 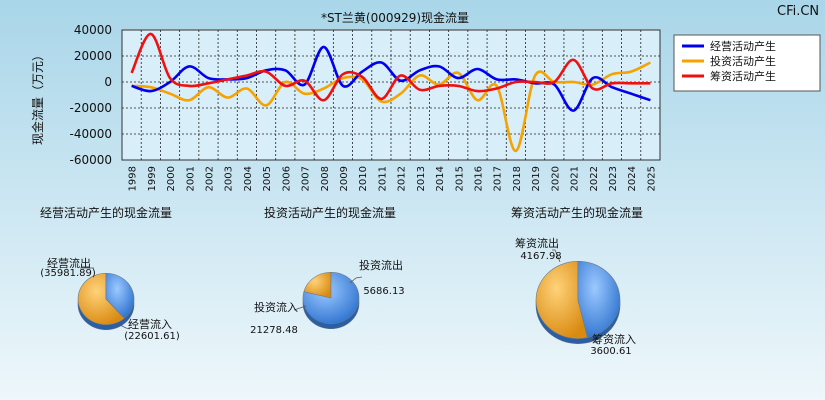 I want to click on pie-chart-operating: 经营活动产生的现金流量 经营流出(35981.89) 经营流入(22601.61), so click(x=110, y=273).